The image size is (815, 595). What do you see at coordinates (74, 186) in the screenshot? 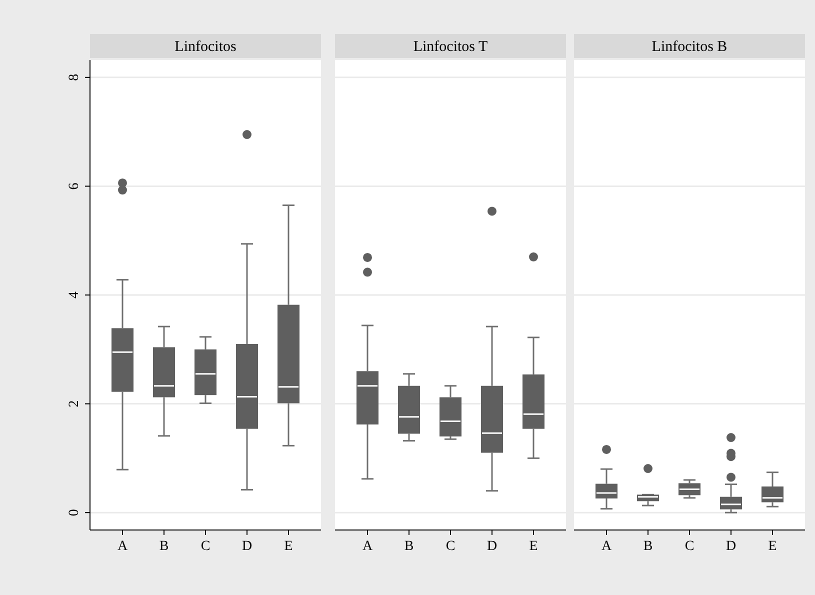
I see `y-tick-label: 6` at bounding box center [74, 186].